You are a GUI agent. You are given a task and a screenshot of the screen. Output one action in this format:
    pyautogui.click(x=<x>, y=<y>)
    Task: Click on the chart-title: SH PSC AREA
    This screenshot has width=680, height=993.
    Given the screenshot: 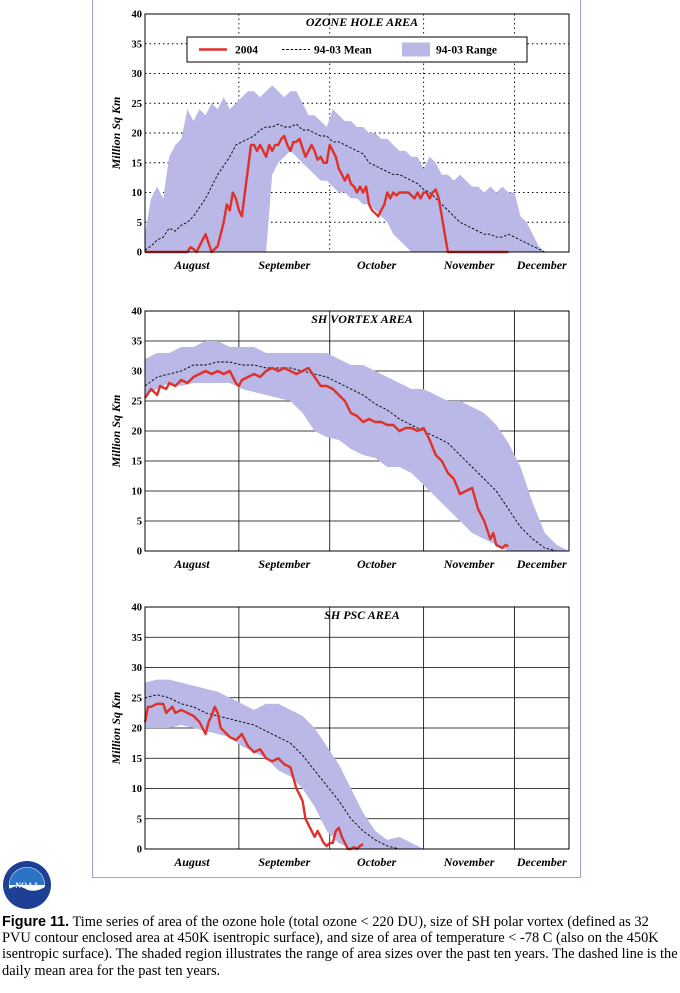 What is the action you would take?
    pyautogui.click(x=362, y=615)
    